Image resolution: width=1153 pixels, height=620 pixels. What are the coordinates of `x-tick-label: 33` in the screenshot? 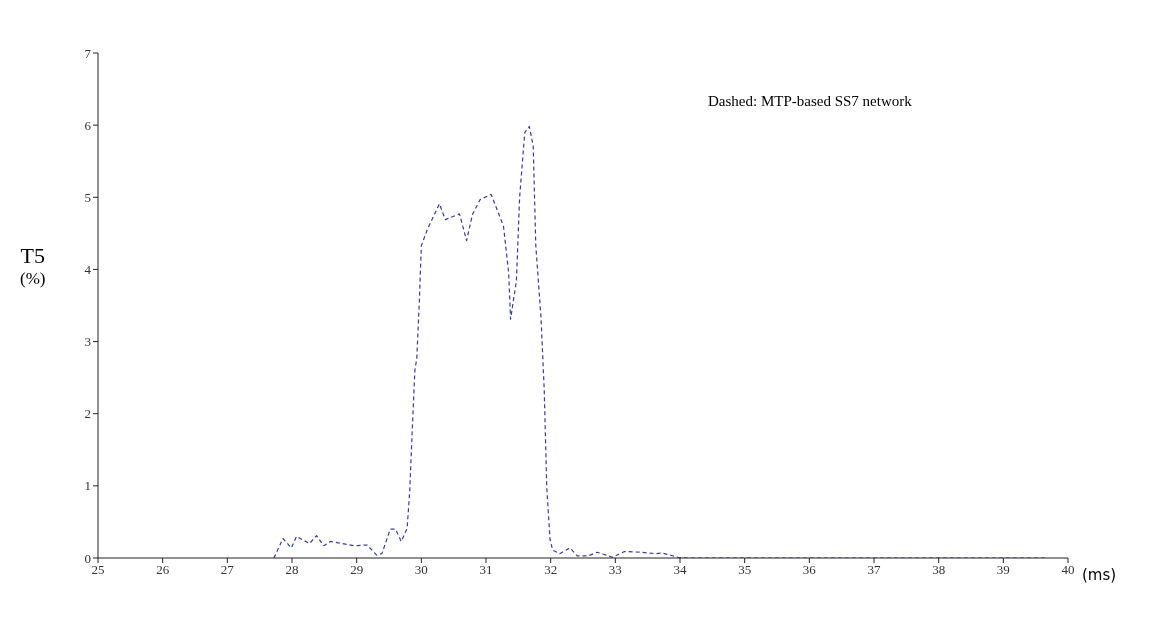 It's located at (615, 570).